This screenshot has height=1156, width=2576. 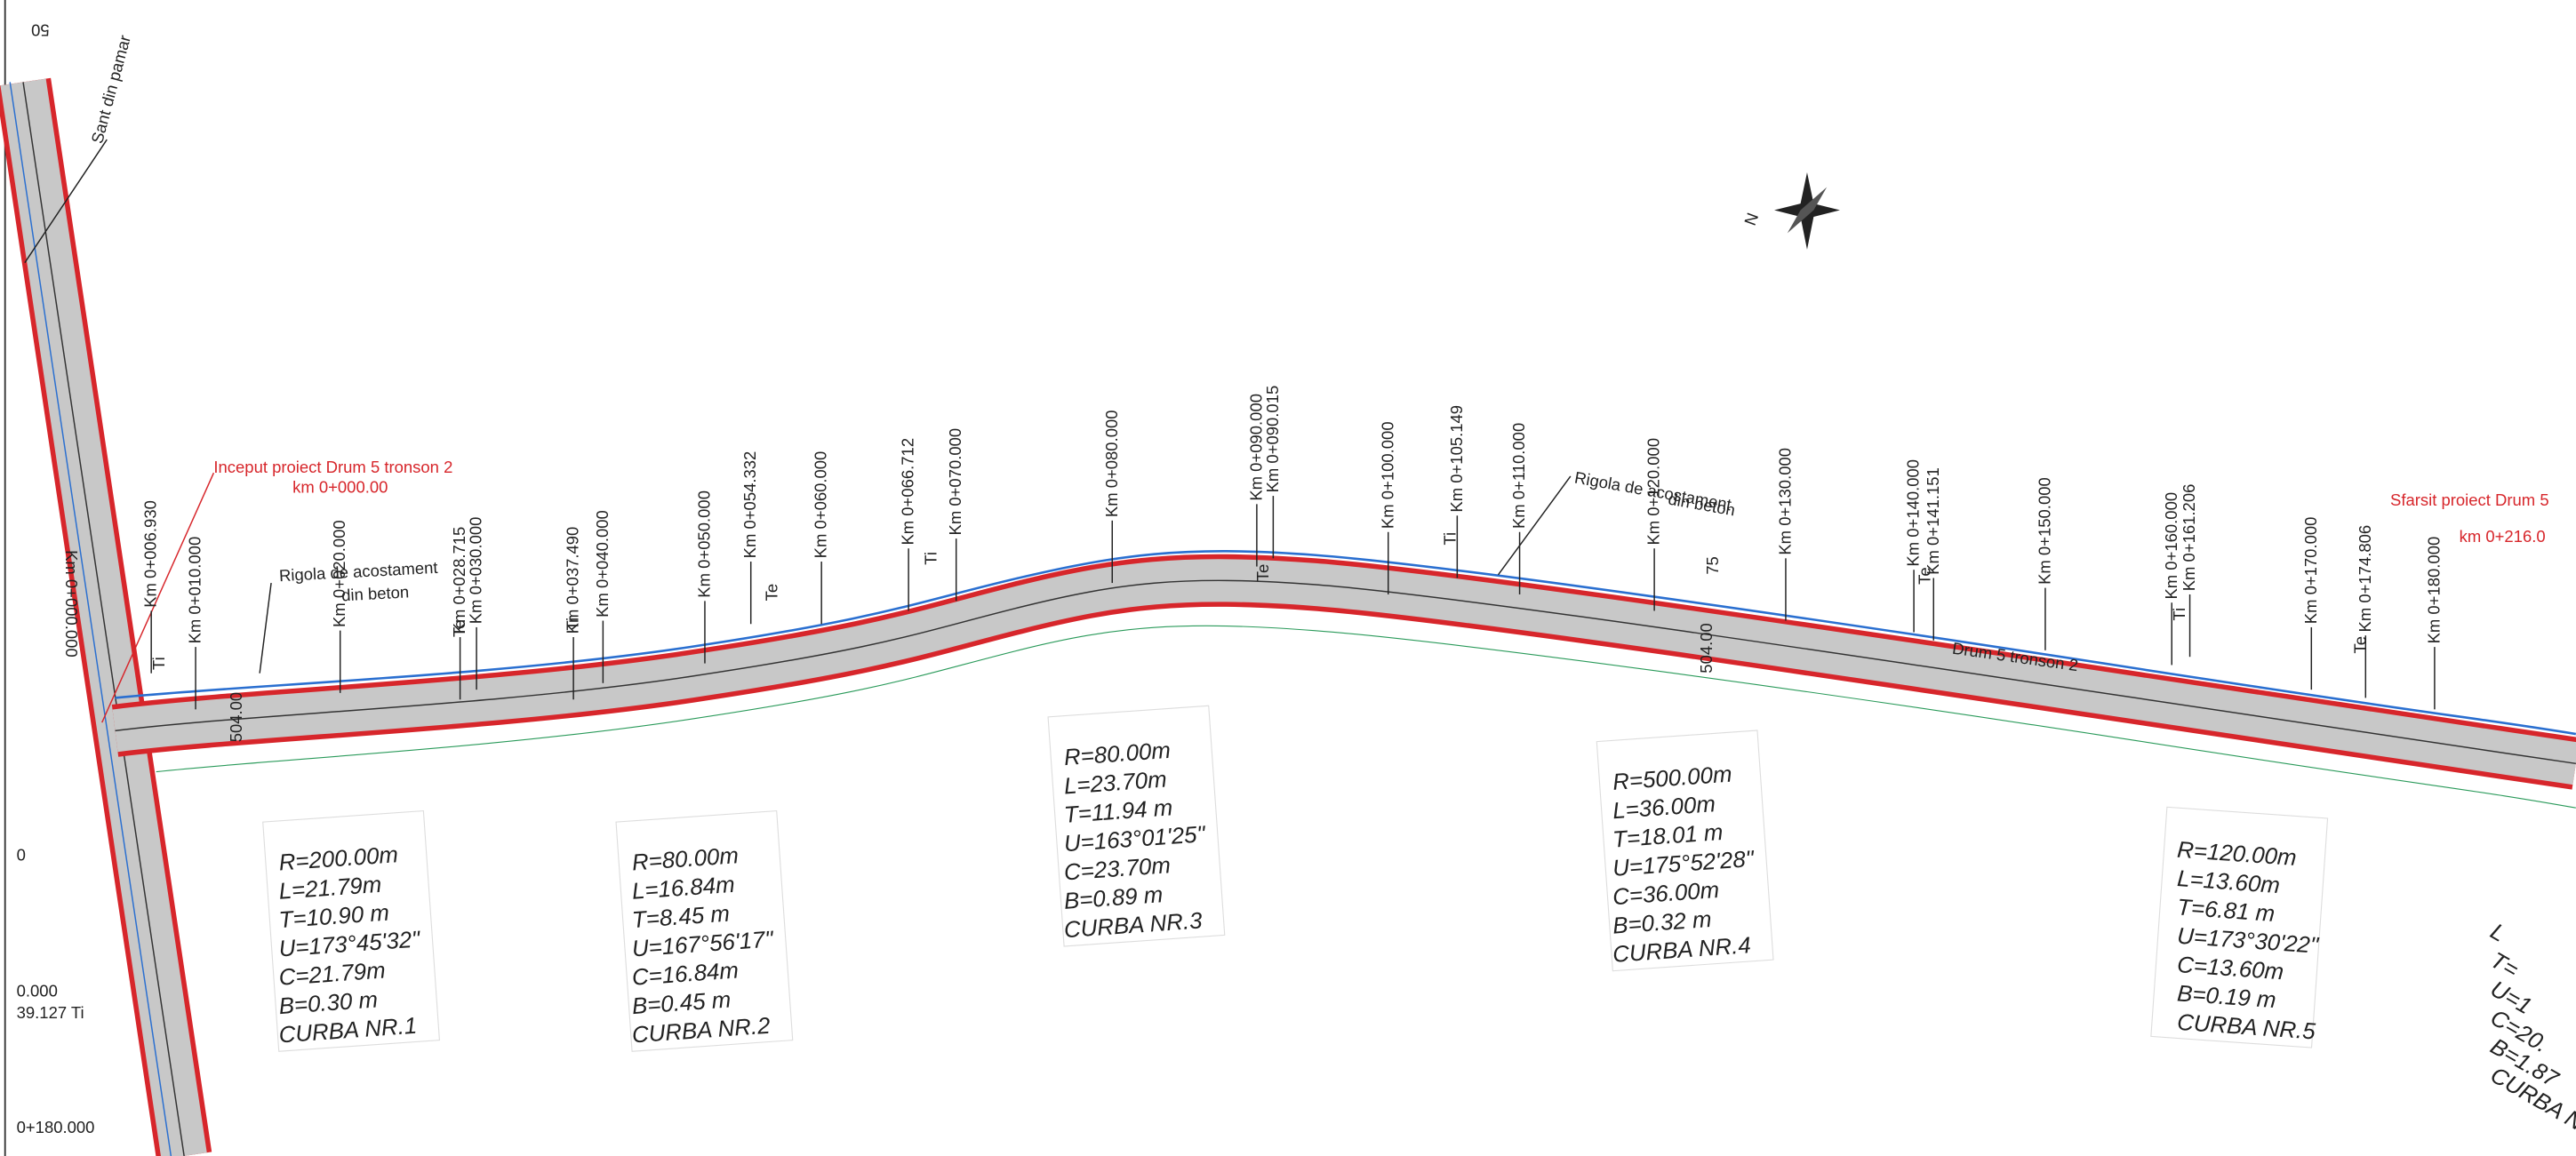 I want to click on edge-label: 0.000, so click(x=37, y=991).